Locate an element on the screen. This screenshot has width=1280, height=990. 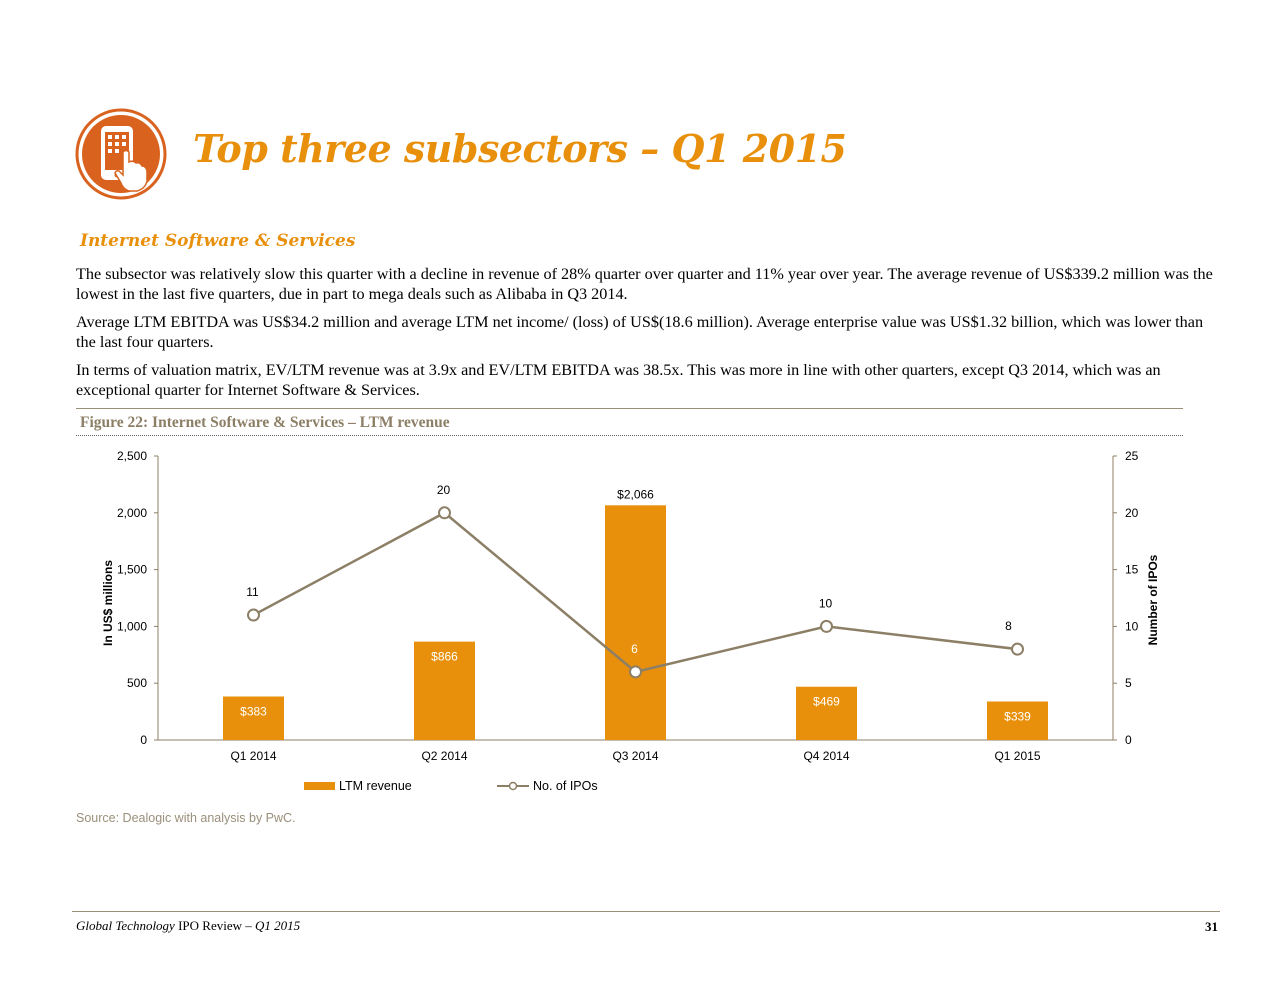
ipo-count-label: 10 is located at coordinates (826, 603).